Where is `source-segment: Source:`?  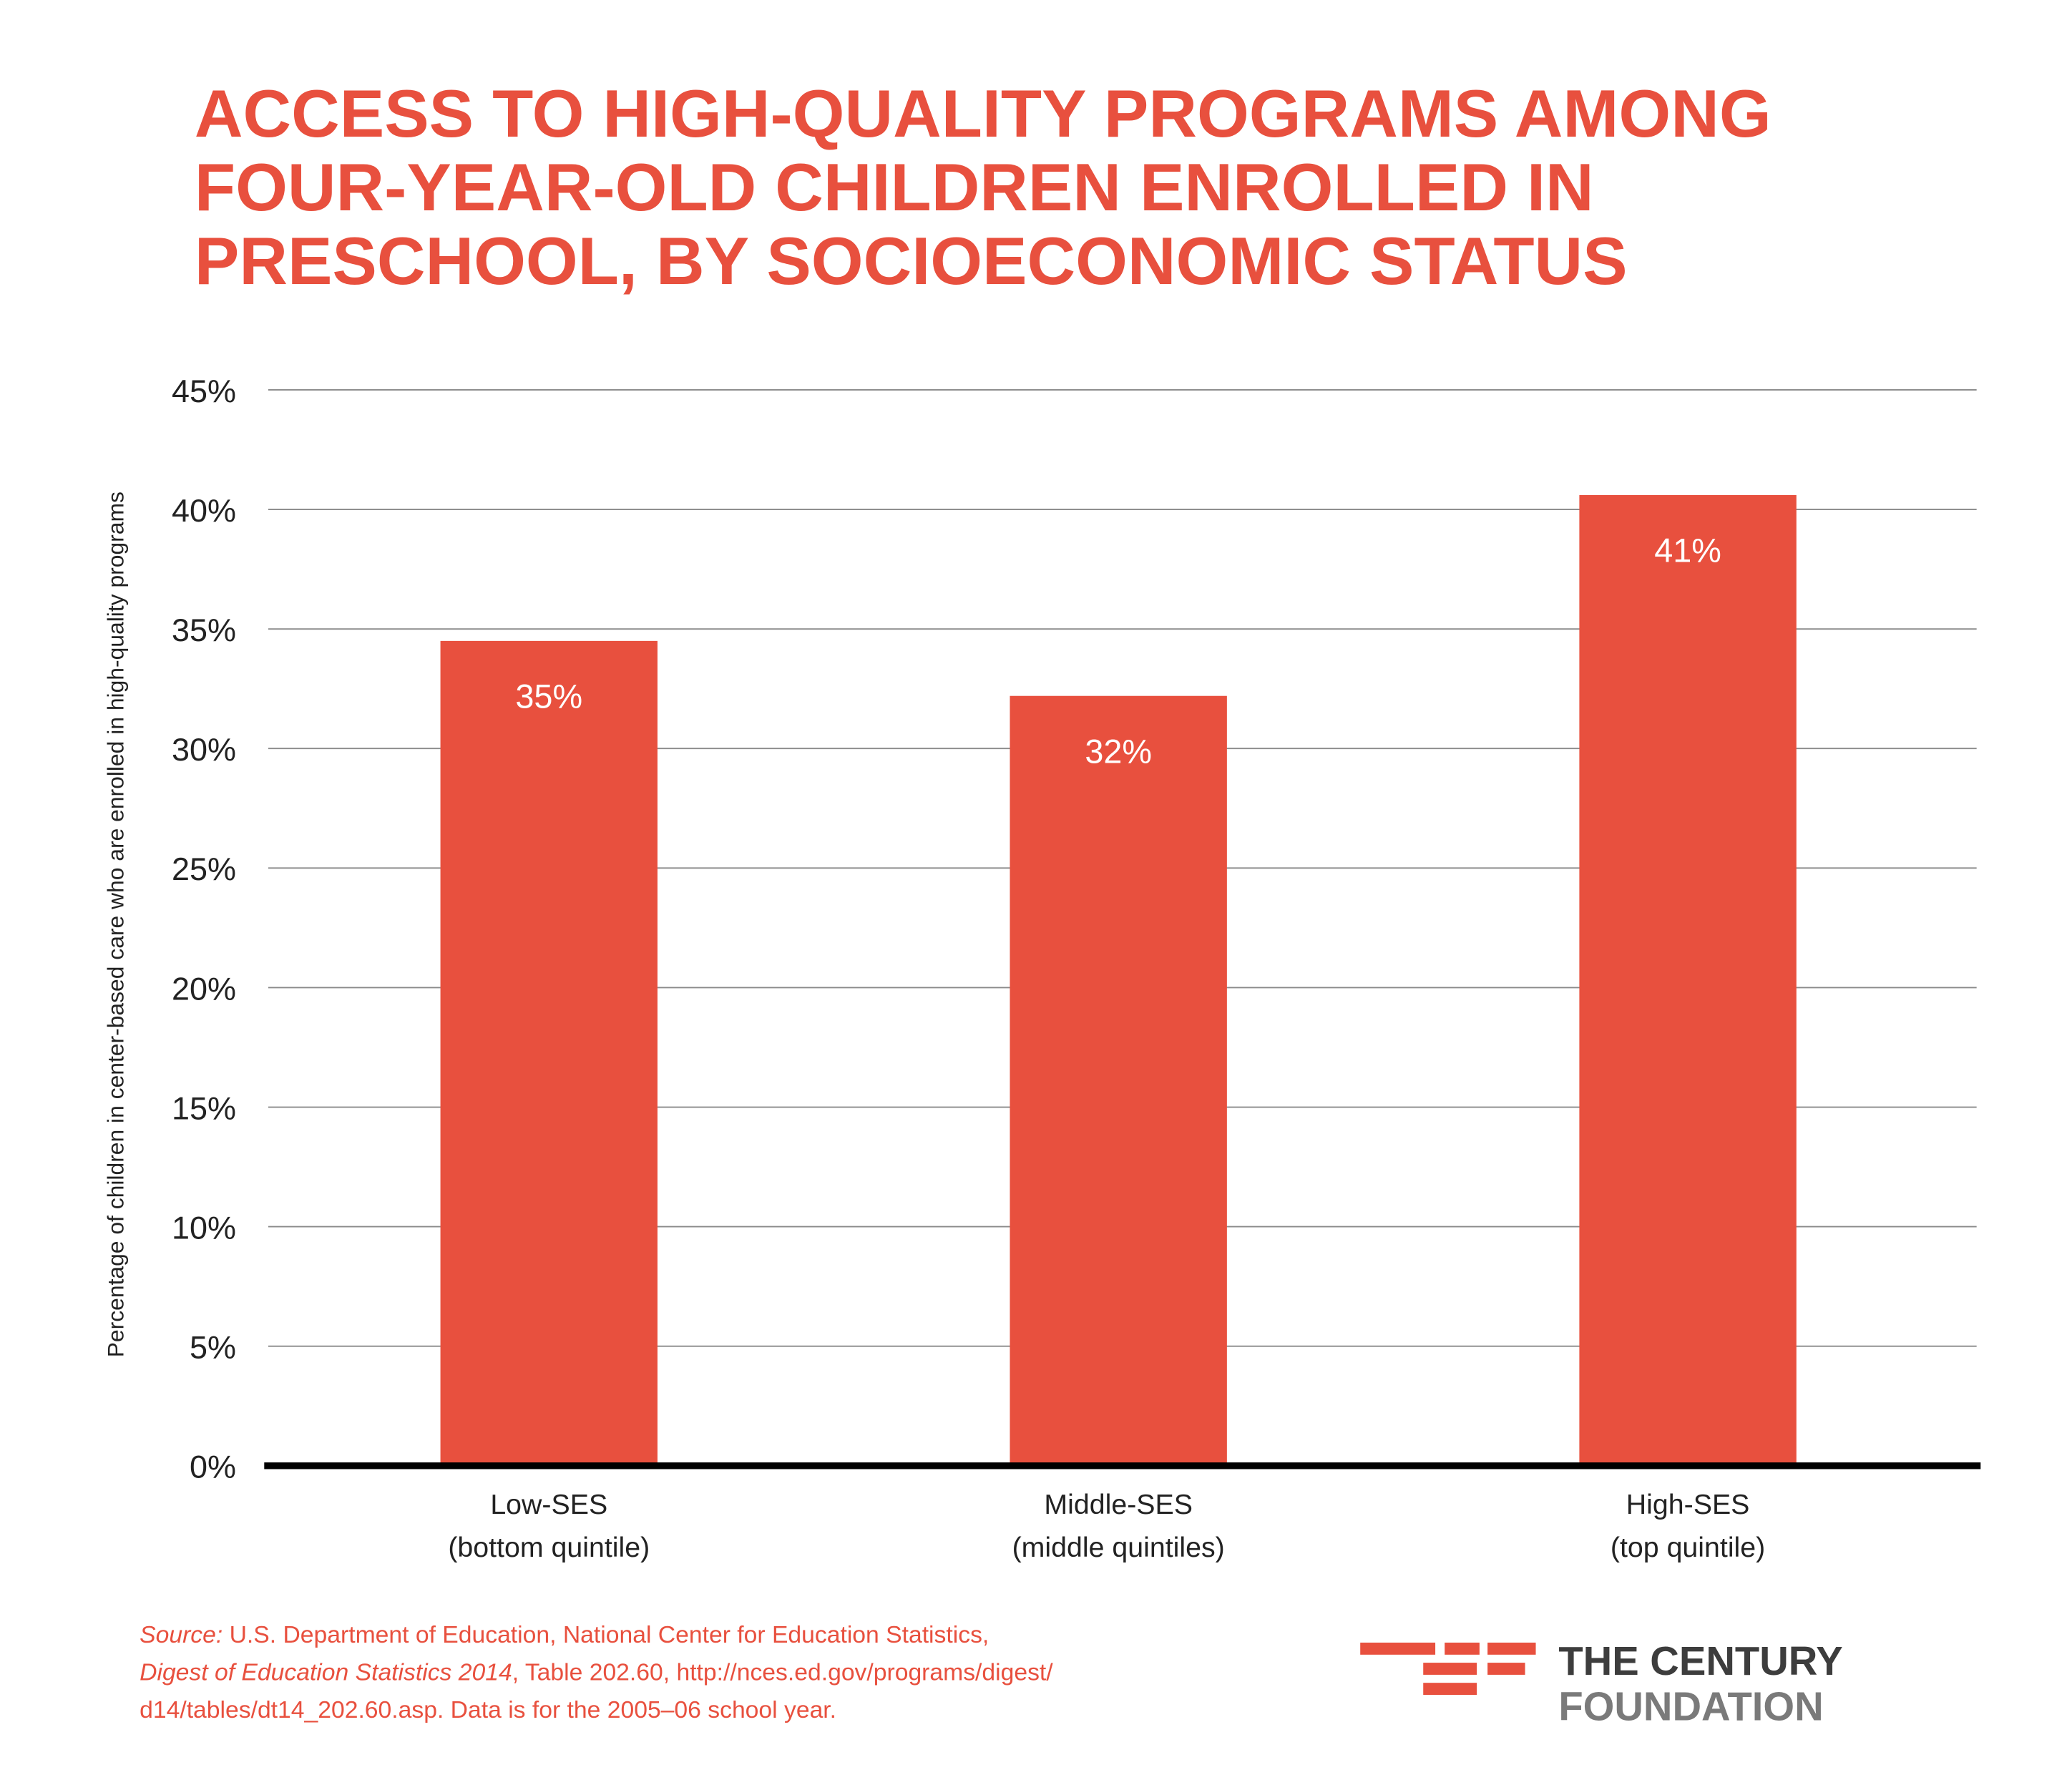
source-segment: Source: is located at coordinates (182, 1634).